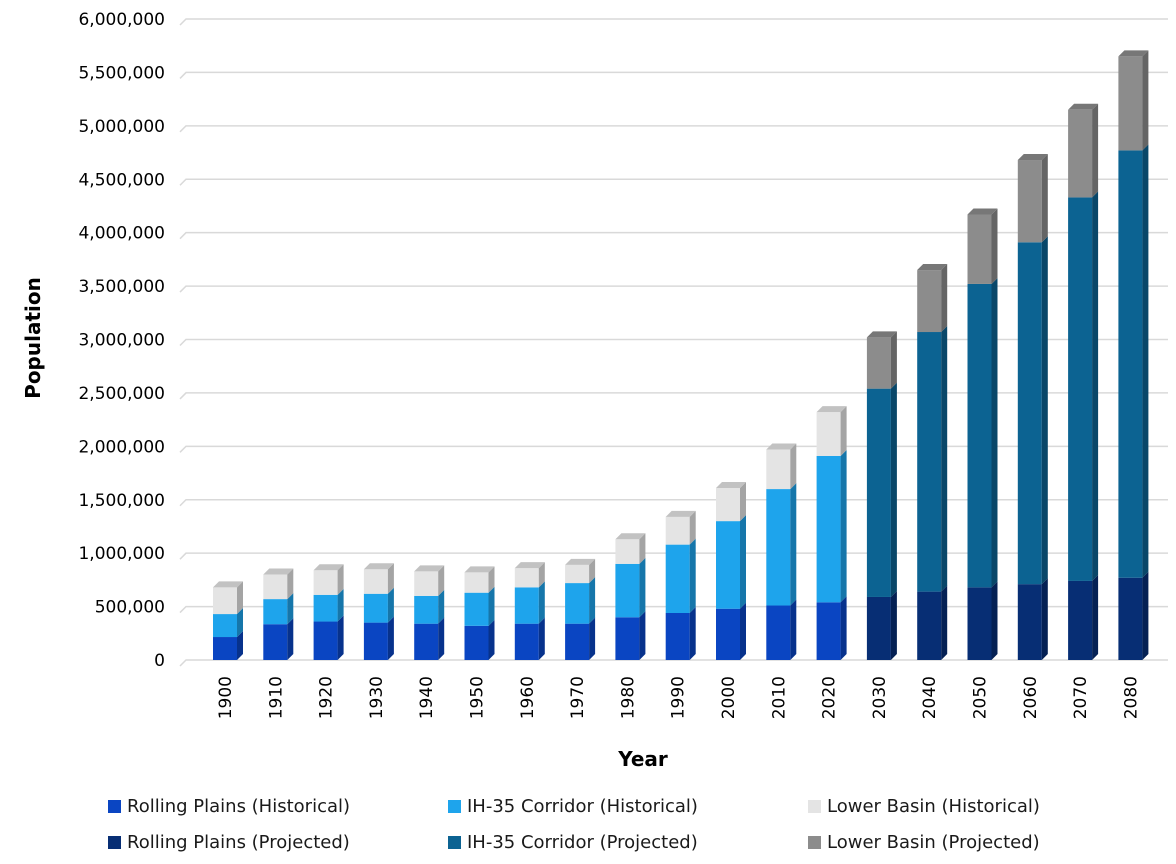 The height and width of the screenshot is (864, 1176). Describe the element at coordinates (582, 842) in the screenshot. I see `legend-label: IH-35 Corridor (Projected)` at that location.